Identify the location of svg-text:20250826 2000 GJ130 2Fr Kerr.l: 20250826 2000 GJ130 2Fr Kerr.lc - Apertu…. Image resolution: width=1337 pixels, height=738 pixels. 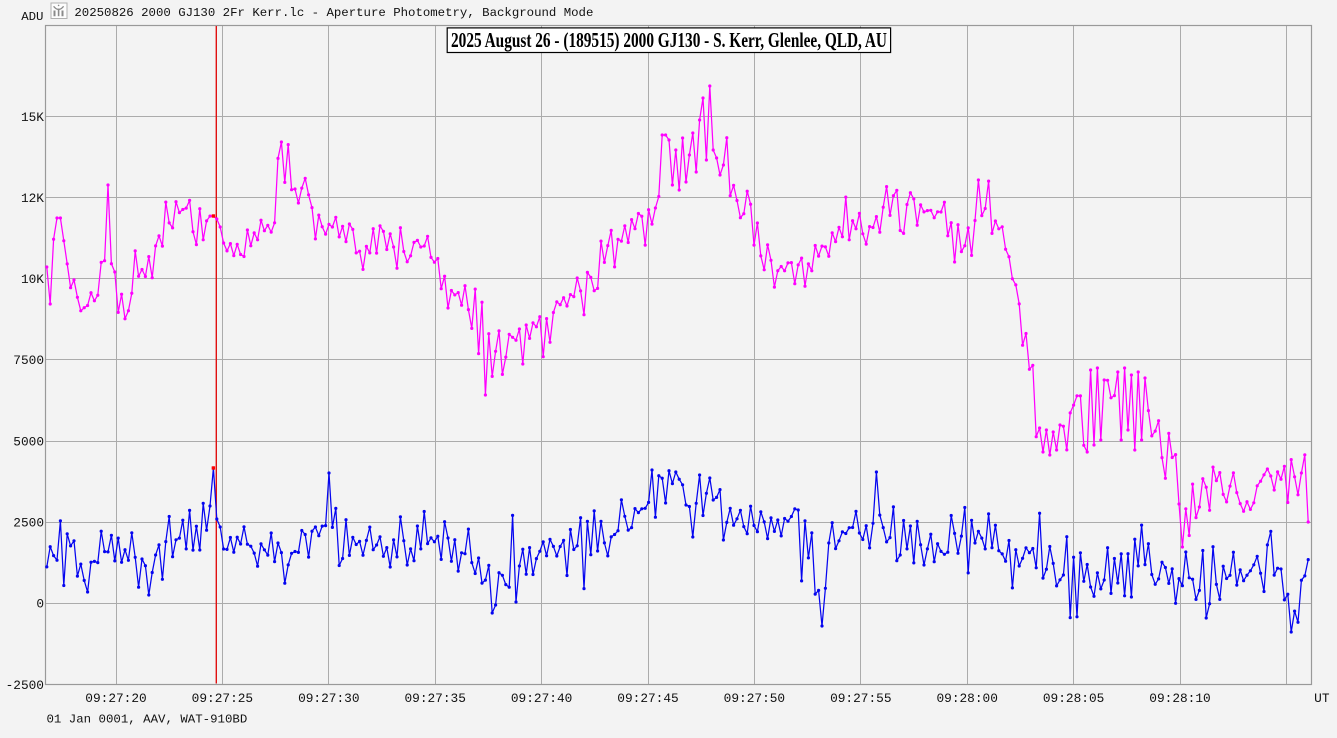
(333, 13).